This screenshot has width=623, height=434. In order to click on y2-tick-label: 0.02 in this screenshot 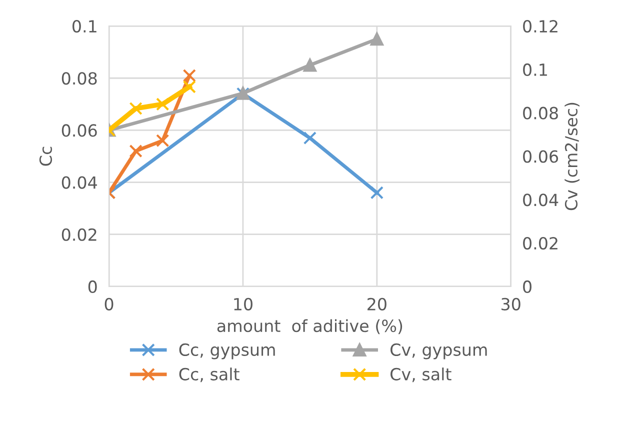, I will do `click(540, 243)`.